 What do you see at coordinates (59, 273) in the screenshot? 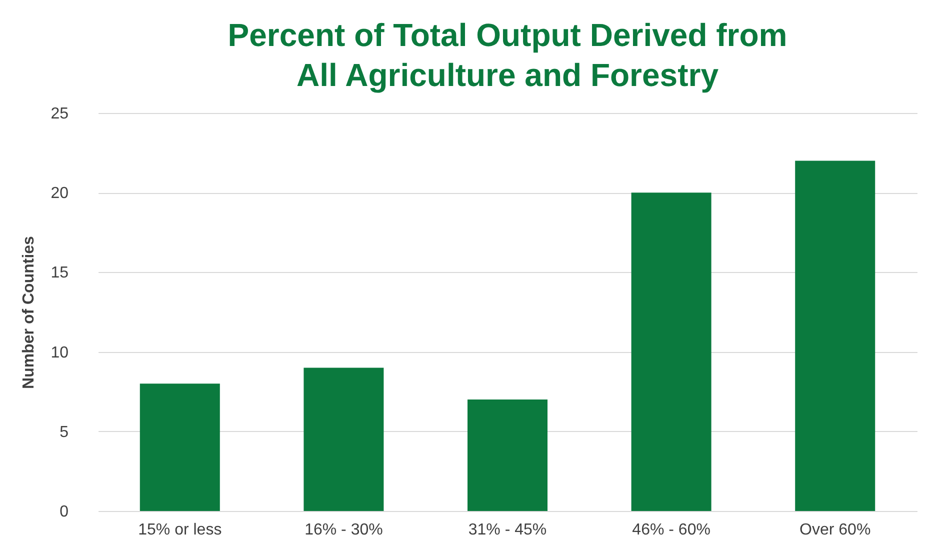
I see `y-tick-label: 15` at bounding box center [59, 273].